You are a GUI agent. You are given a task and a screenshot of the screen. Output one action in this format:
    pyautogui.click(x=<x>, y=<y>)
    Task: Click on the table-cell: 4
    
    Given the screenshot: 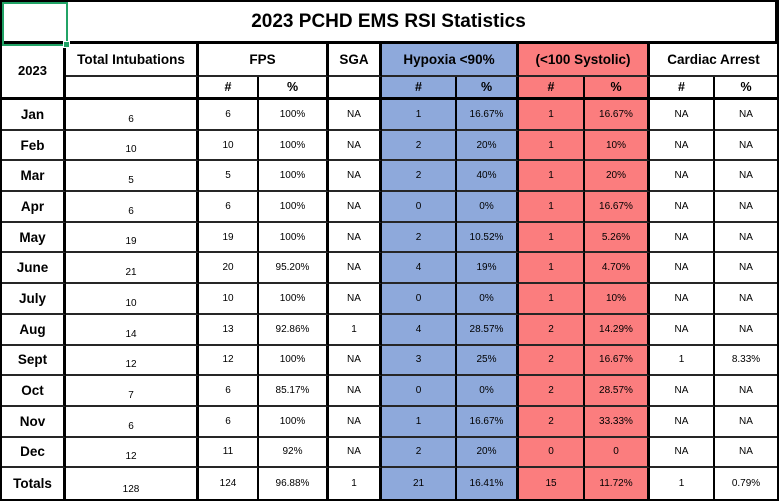 What is the action you would take?
    pyautogui.click(x=419, y=330)
    